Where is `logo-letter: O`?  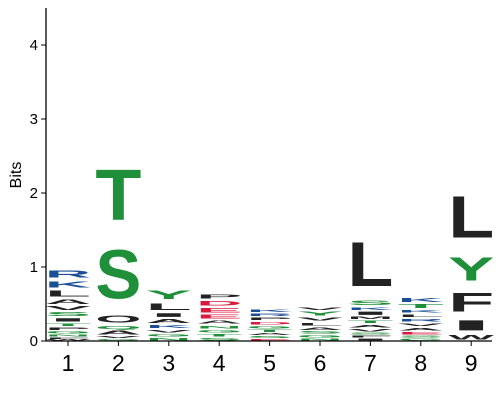
logo-letter: O is located at coordinates (118, 319).